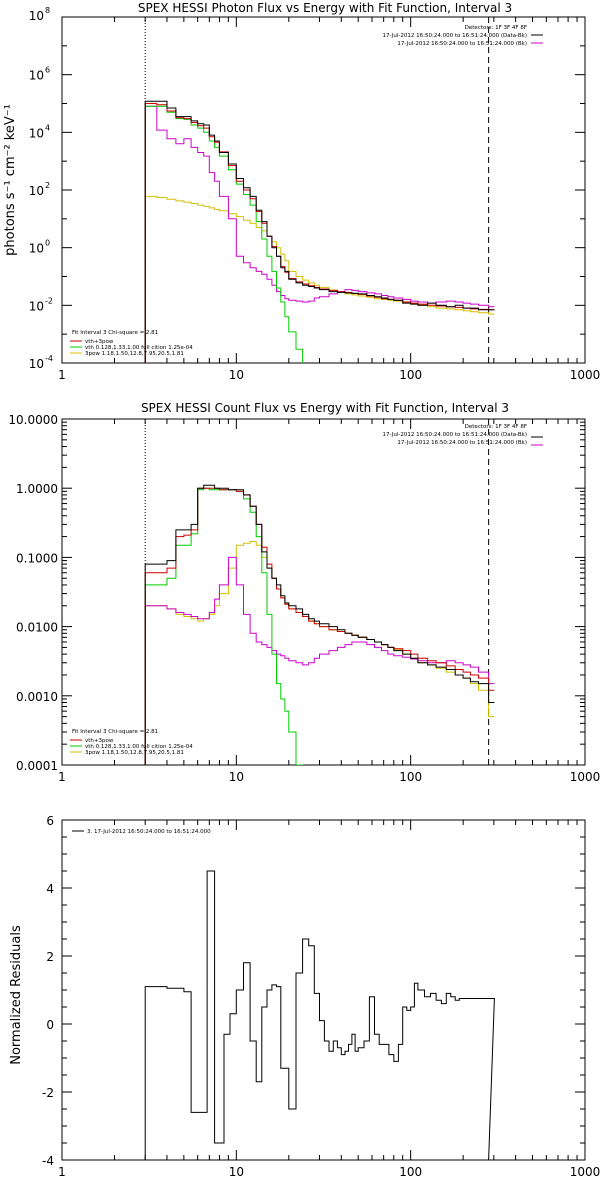 The height and width of the screenshot is (1200, 600). Describe the element at coordinates (47, 127) in the screenshot. I see `y-tick-label-exp: 4` at that location.